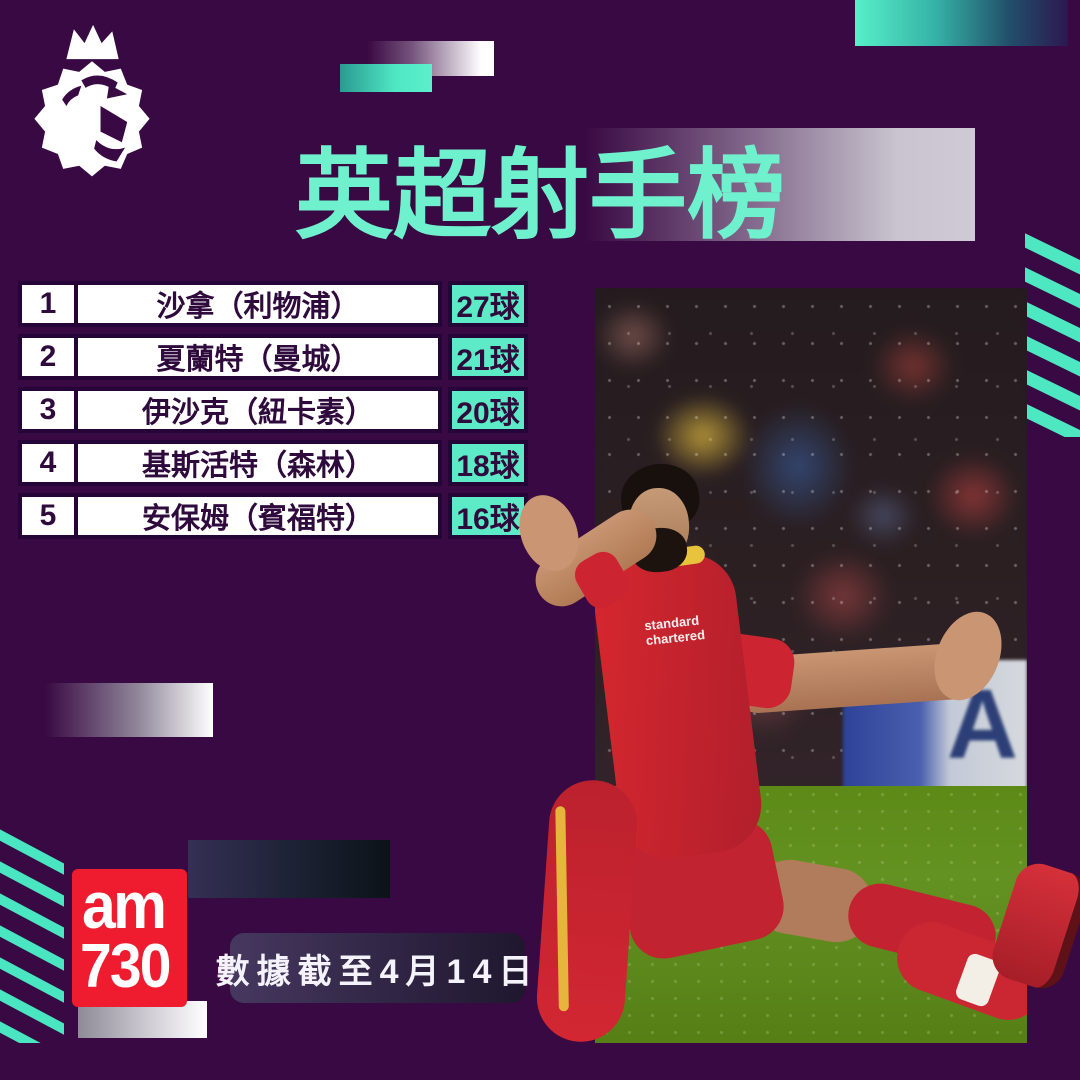  What do you see at coordinates (257, 413) in the screenshot?
I see `player-cell: 伊沙克（紐卡素）` at bounding box center [257, 413].